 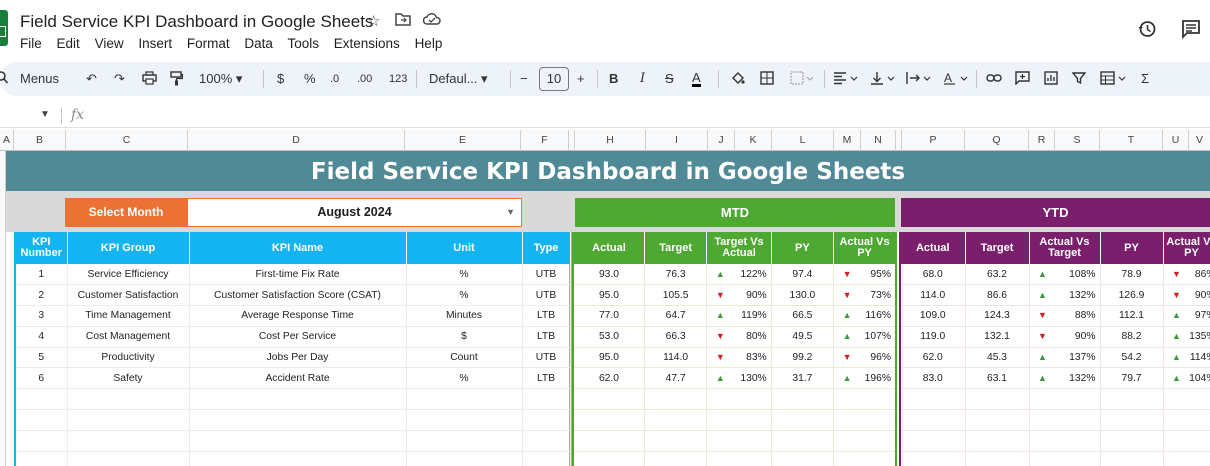 What do you see at coordinates (997, 316) in the screenshot?
I see `ytd-target-cell: 124.3` at bounding box center [997, 316].